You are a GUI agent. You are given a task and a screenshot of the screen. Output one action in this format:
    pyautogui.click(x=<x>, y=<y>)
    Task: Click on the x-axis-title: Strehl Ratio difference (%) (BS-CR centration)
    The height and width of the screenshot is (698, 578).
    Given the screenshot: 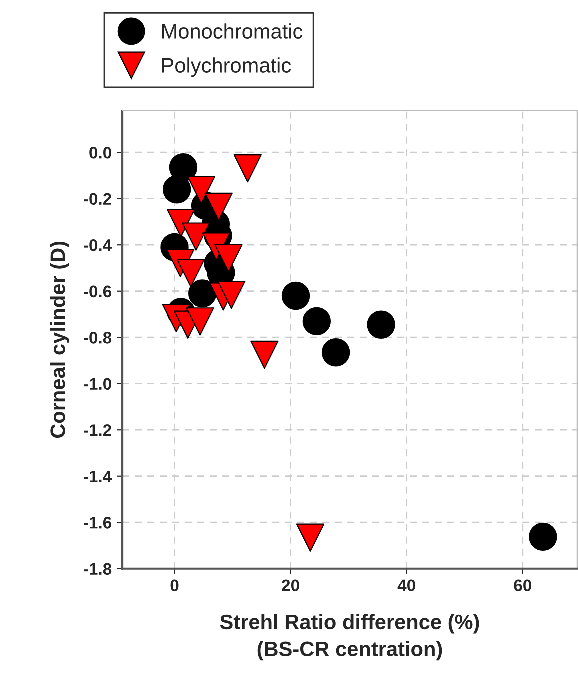 What is the action you would take?
    pyautogui.click(x=350, y=637)
    